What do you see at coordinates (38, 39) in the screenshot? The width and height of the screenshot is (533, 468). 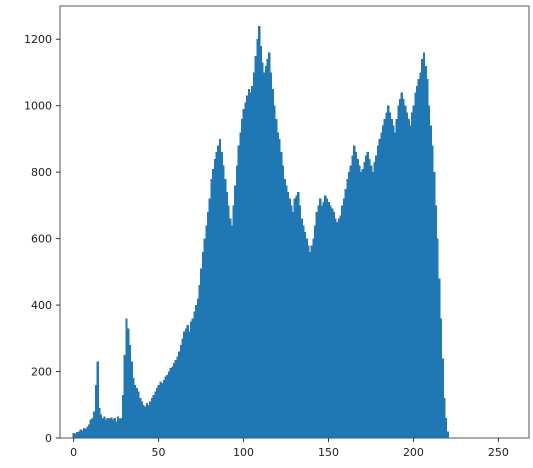 I see `y-tick-label: 1200` at bounding box center [38, 39].